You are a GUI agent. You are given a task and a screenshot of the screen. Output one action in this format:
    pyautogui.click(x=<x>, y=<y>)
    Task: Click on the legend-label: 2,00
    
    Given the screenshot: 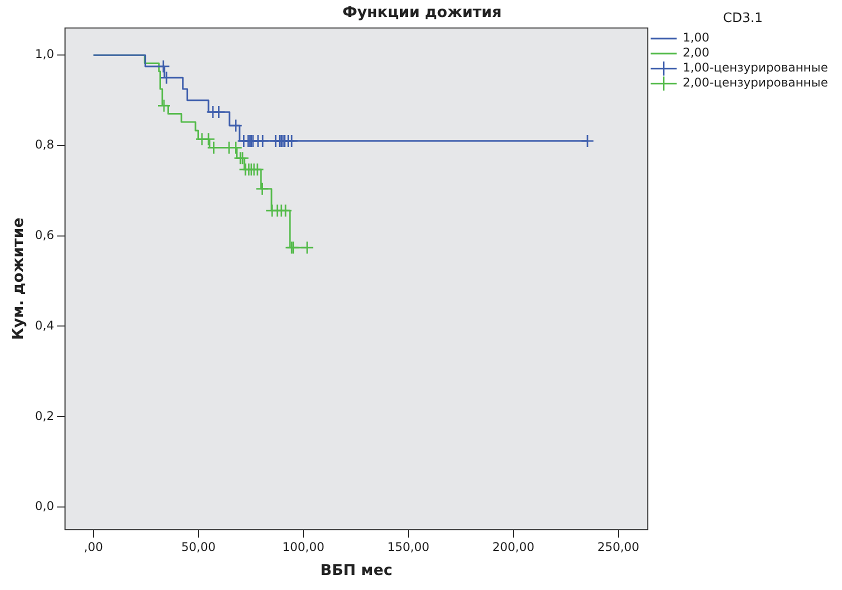 What is the action you would take?
    pyautogui.click(x=696, y=53)
    